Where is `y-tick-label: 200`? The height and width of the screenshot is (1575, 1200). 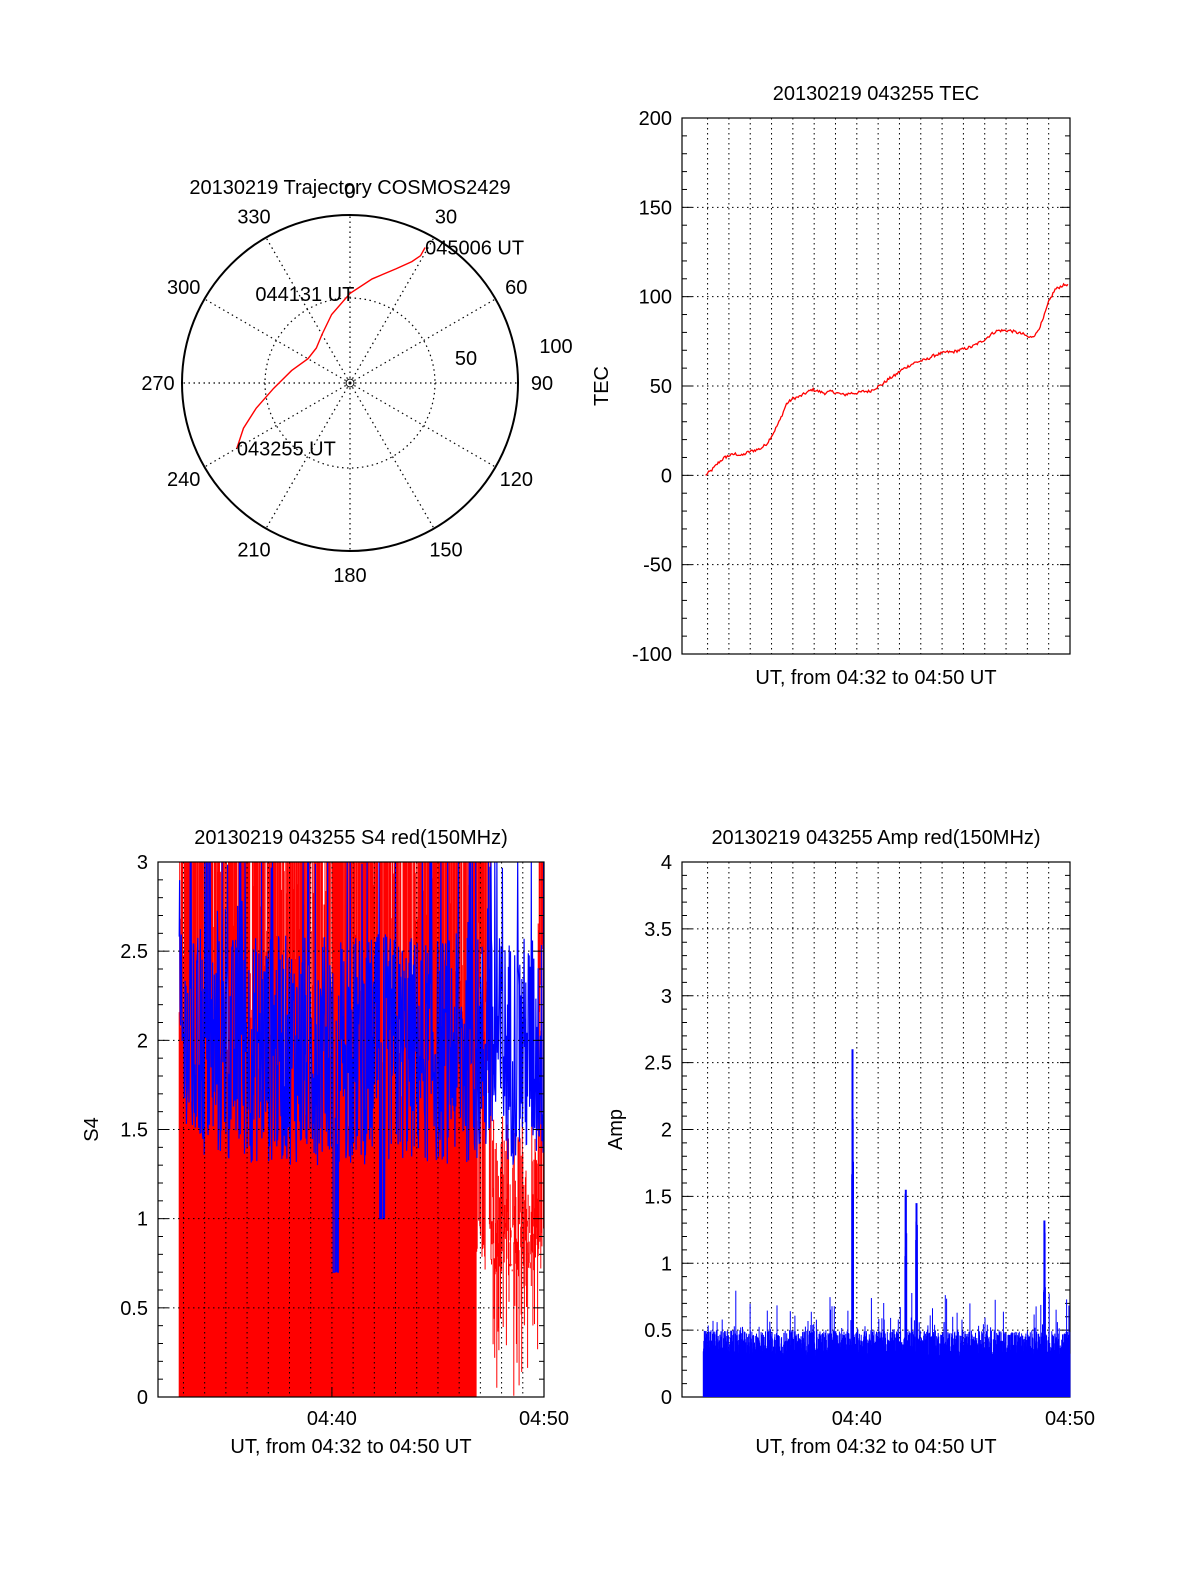 y-tick-label: 200 is located at coordinates (655, 119).